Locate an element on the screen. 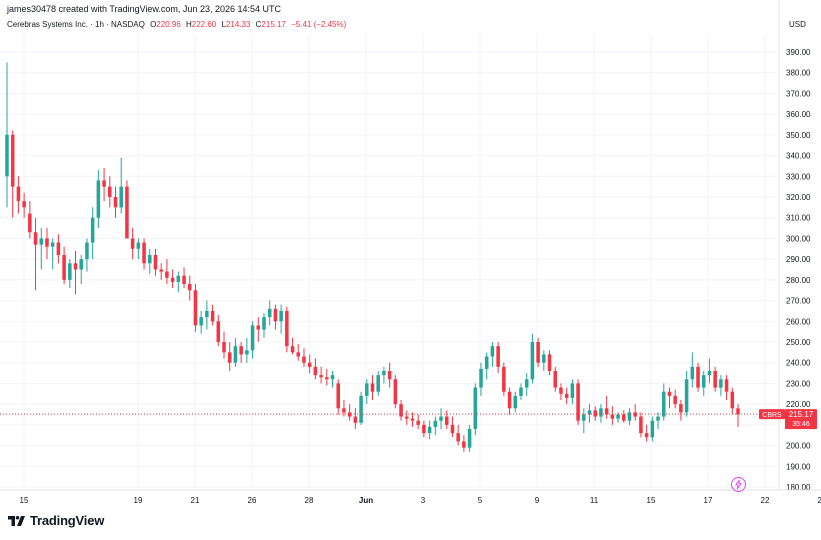 This screenshot has height=540, width=821. y-tick-label: 320.00 is located at coordinates (798, 197).